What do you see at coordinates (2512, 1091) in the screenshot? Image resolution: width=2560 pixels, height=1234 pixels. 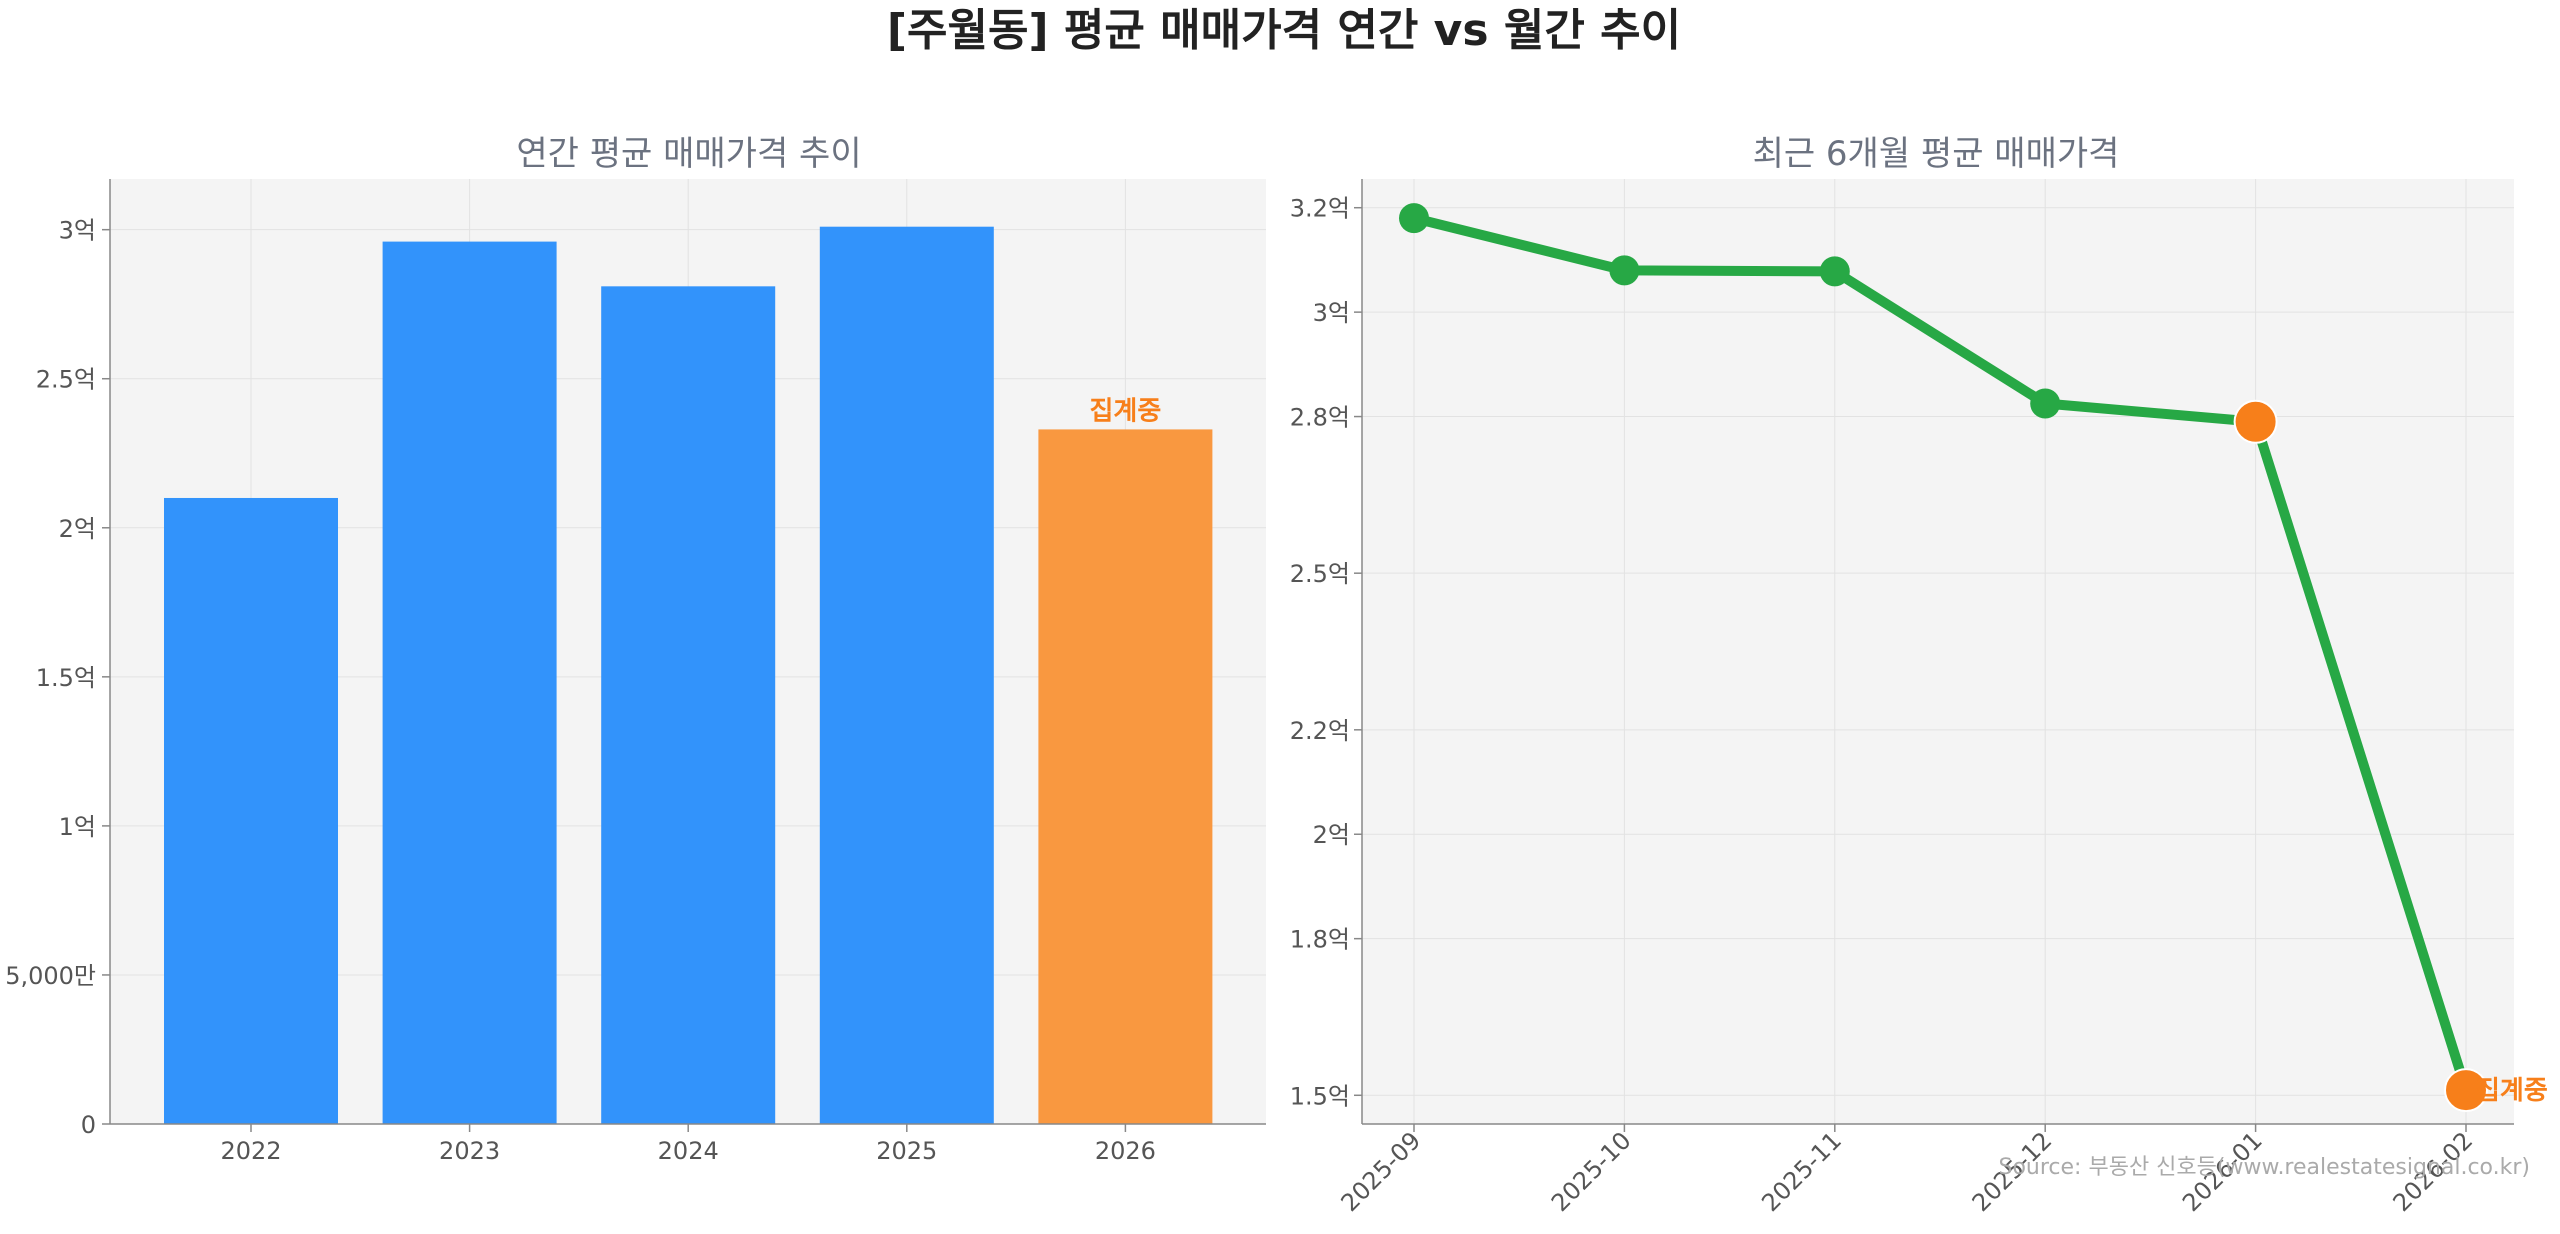 I see `monthly-in-progress-label: 집계중` at bounding box center [2512, 1091].